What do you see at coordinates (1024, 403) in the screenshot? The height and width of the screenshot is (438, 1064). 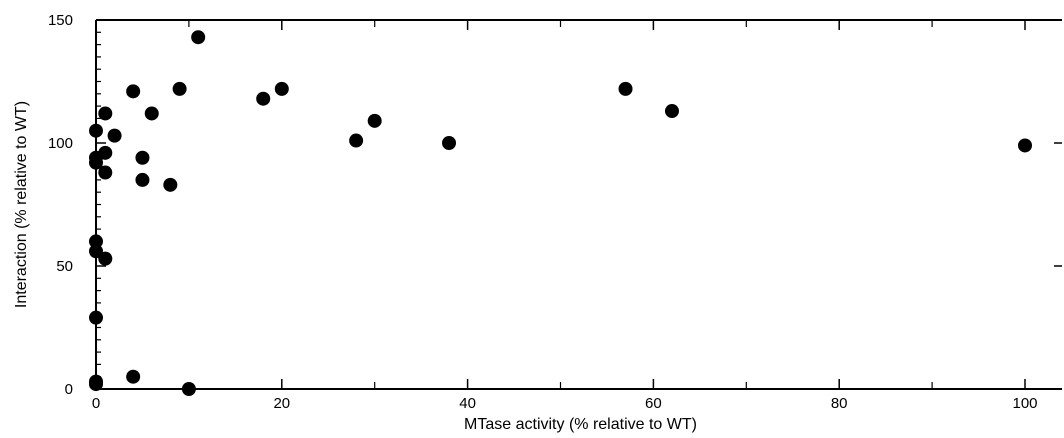 I see `x-tick-label: 100` at bounding box center [1024, 403].